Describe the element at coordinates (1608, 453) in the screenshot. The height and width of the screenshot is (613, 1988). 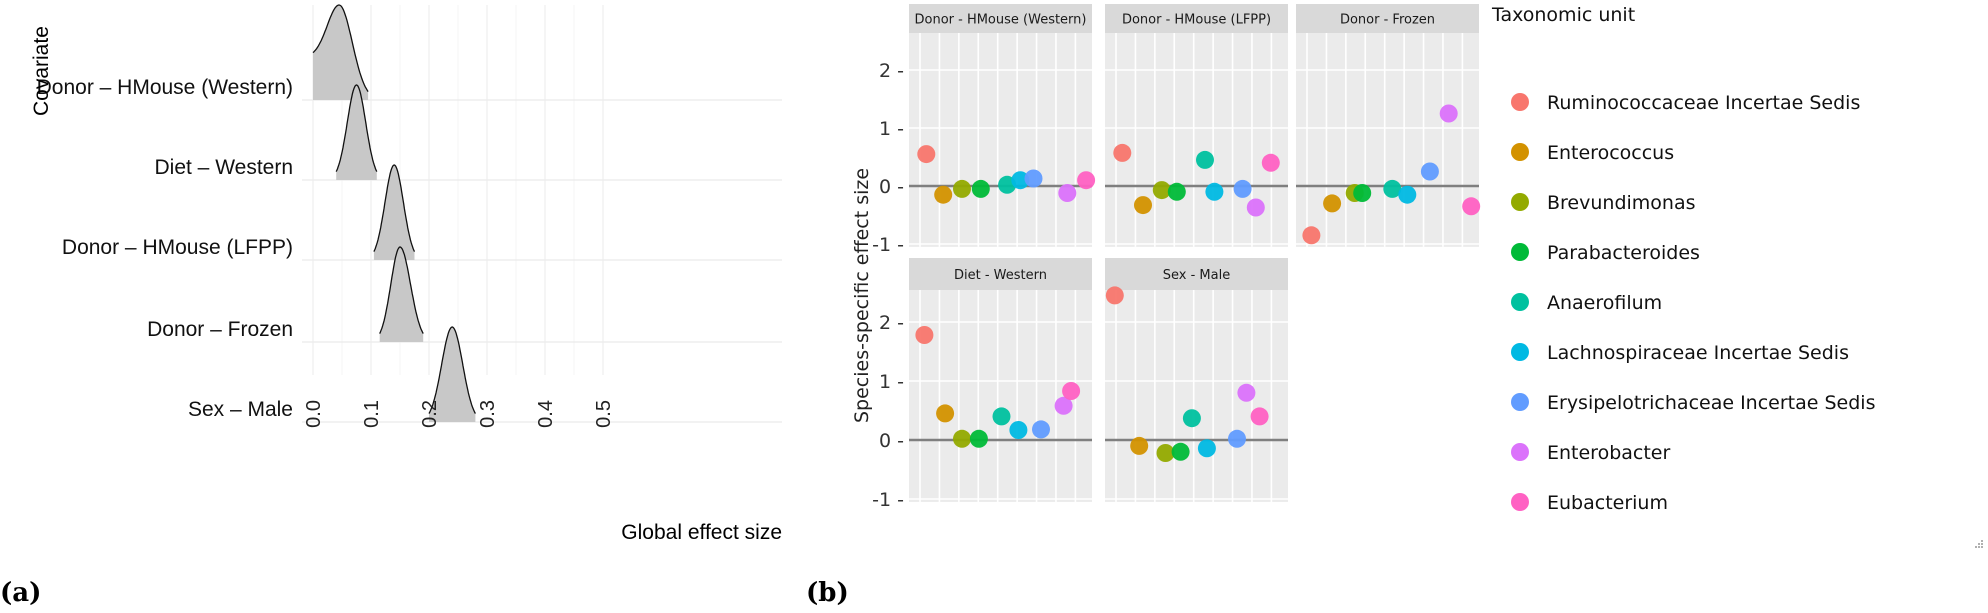
I see `legend-label: Enterobacter` at that location.